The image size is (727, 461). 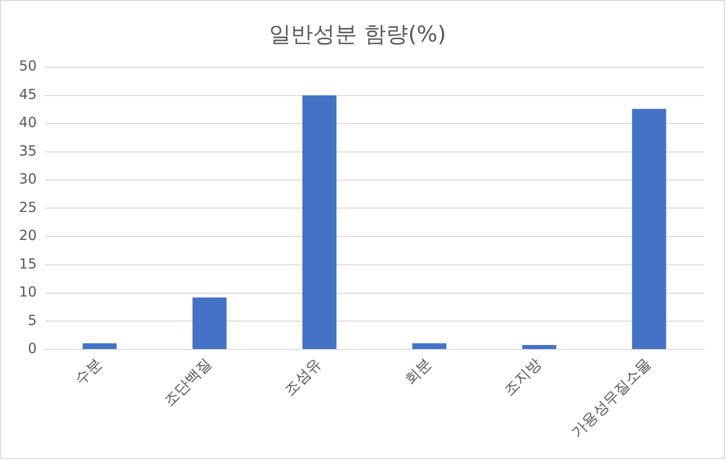 I want to click on x-tick-label: 회분, so click(x=417, y=371).